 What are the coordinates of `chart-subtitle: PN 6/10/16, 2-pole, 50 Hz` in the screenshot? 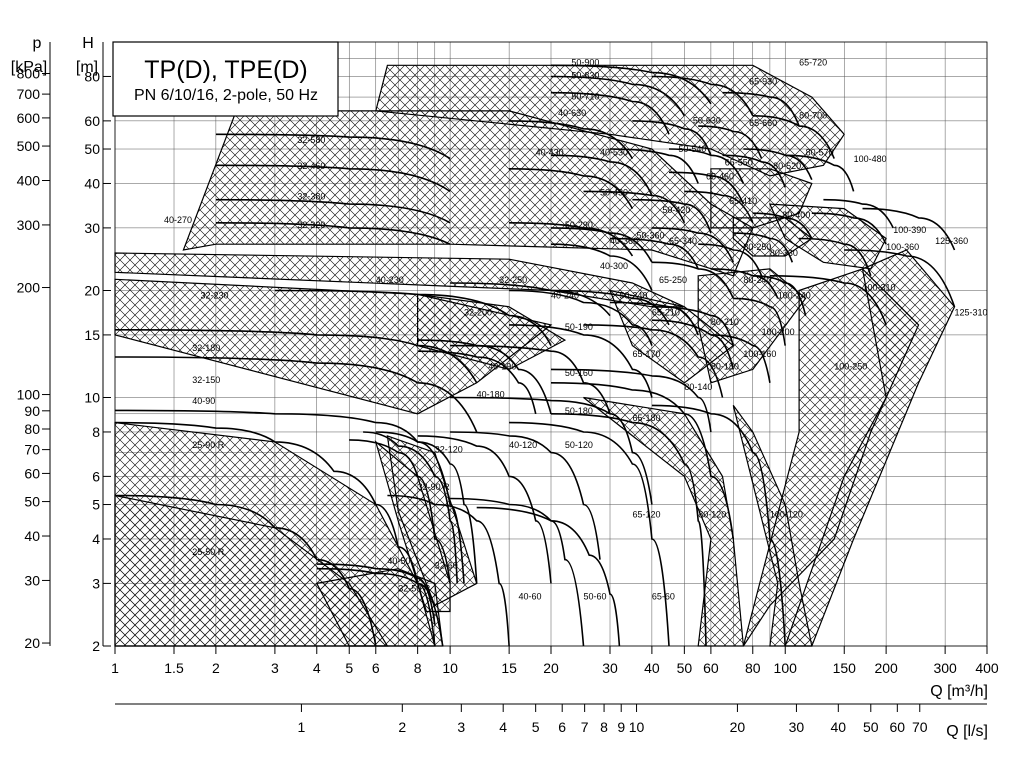 It's located at (226, 95).